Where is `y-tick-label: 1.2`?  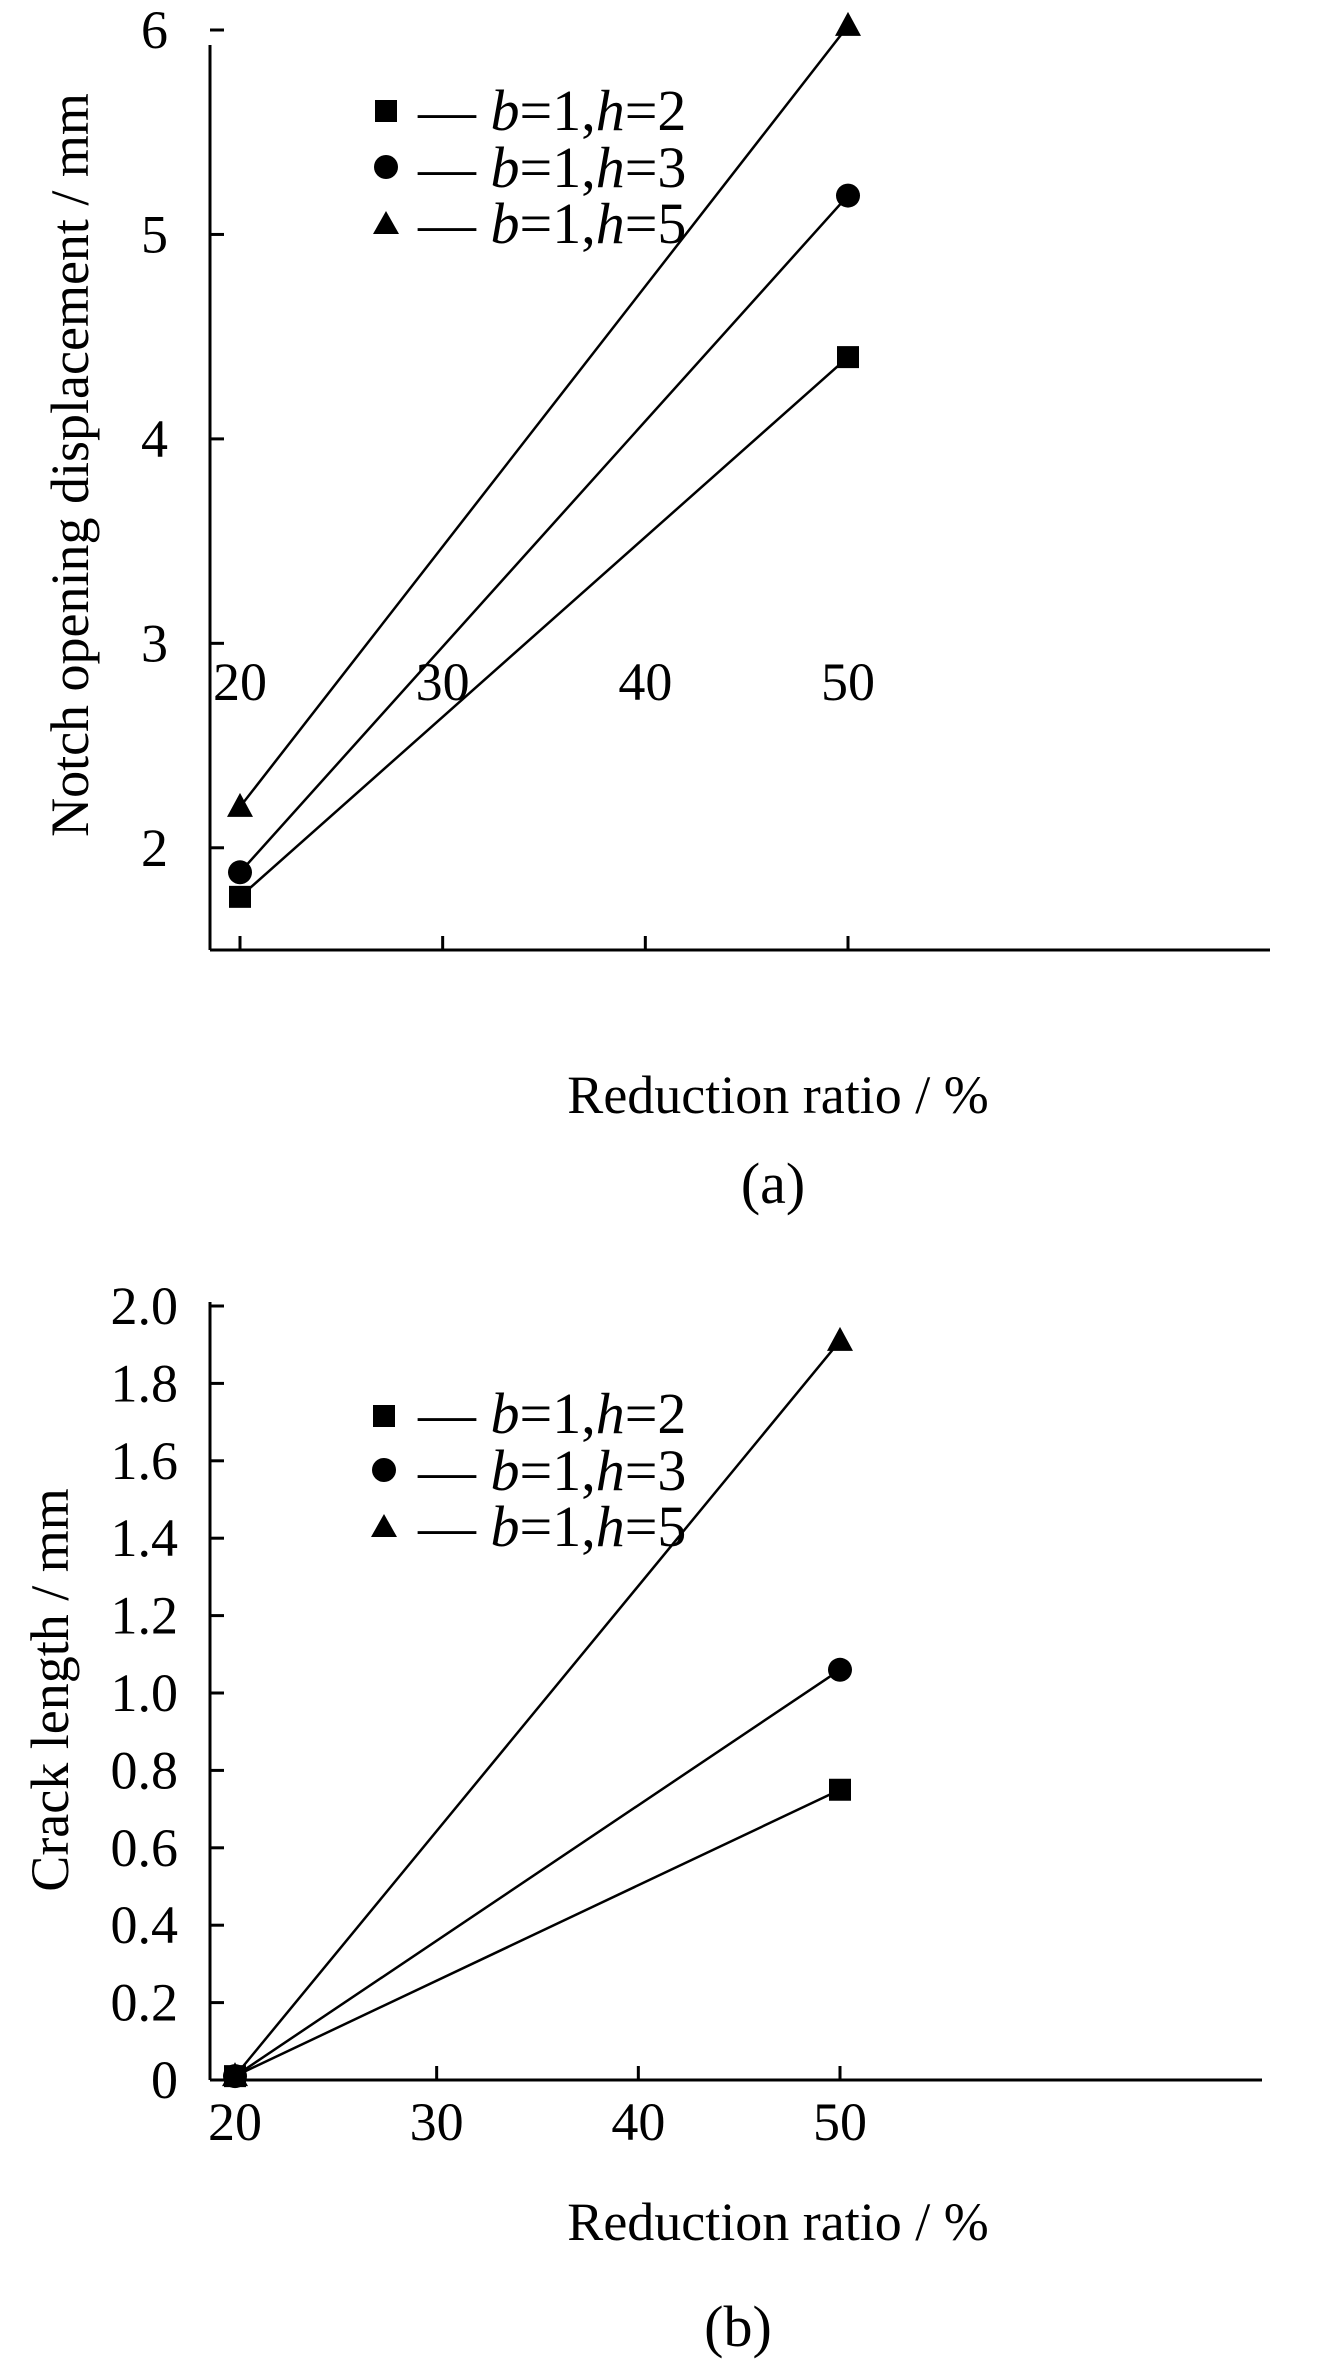 y-tick-label: 1.2 is located at coordinates (145, 1616).